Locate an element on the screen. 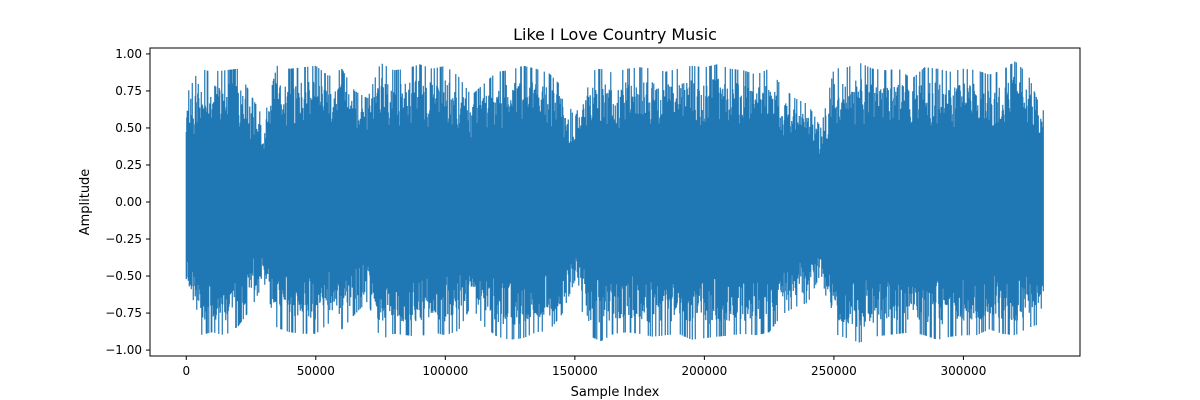 The image size is (1200, 400). y-tick-label: 0.00 is located at coordinates (128, 202).